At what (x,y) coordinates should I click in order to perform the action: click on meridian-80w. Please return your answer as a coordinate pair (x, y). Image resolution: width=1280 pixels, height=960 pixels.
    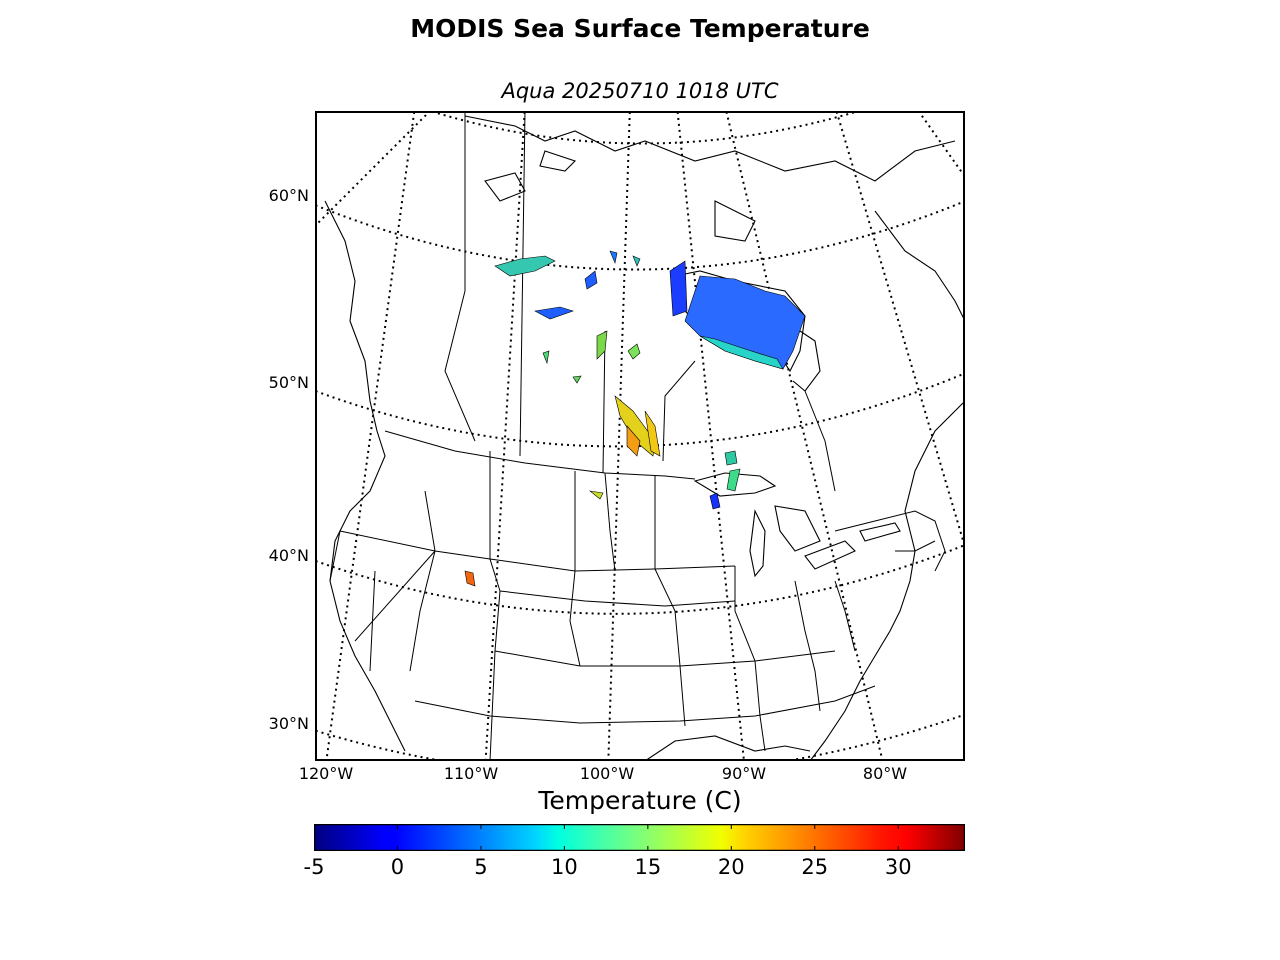
    Looking at the image, I should click on (804, 436).